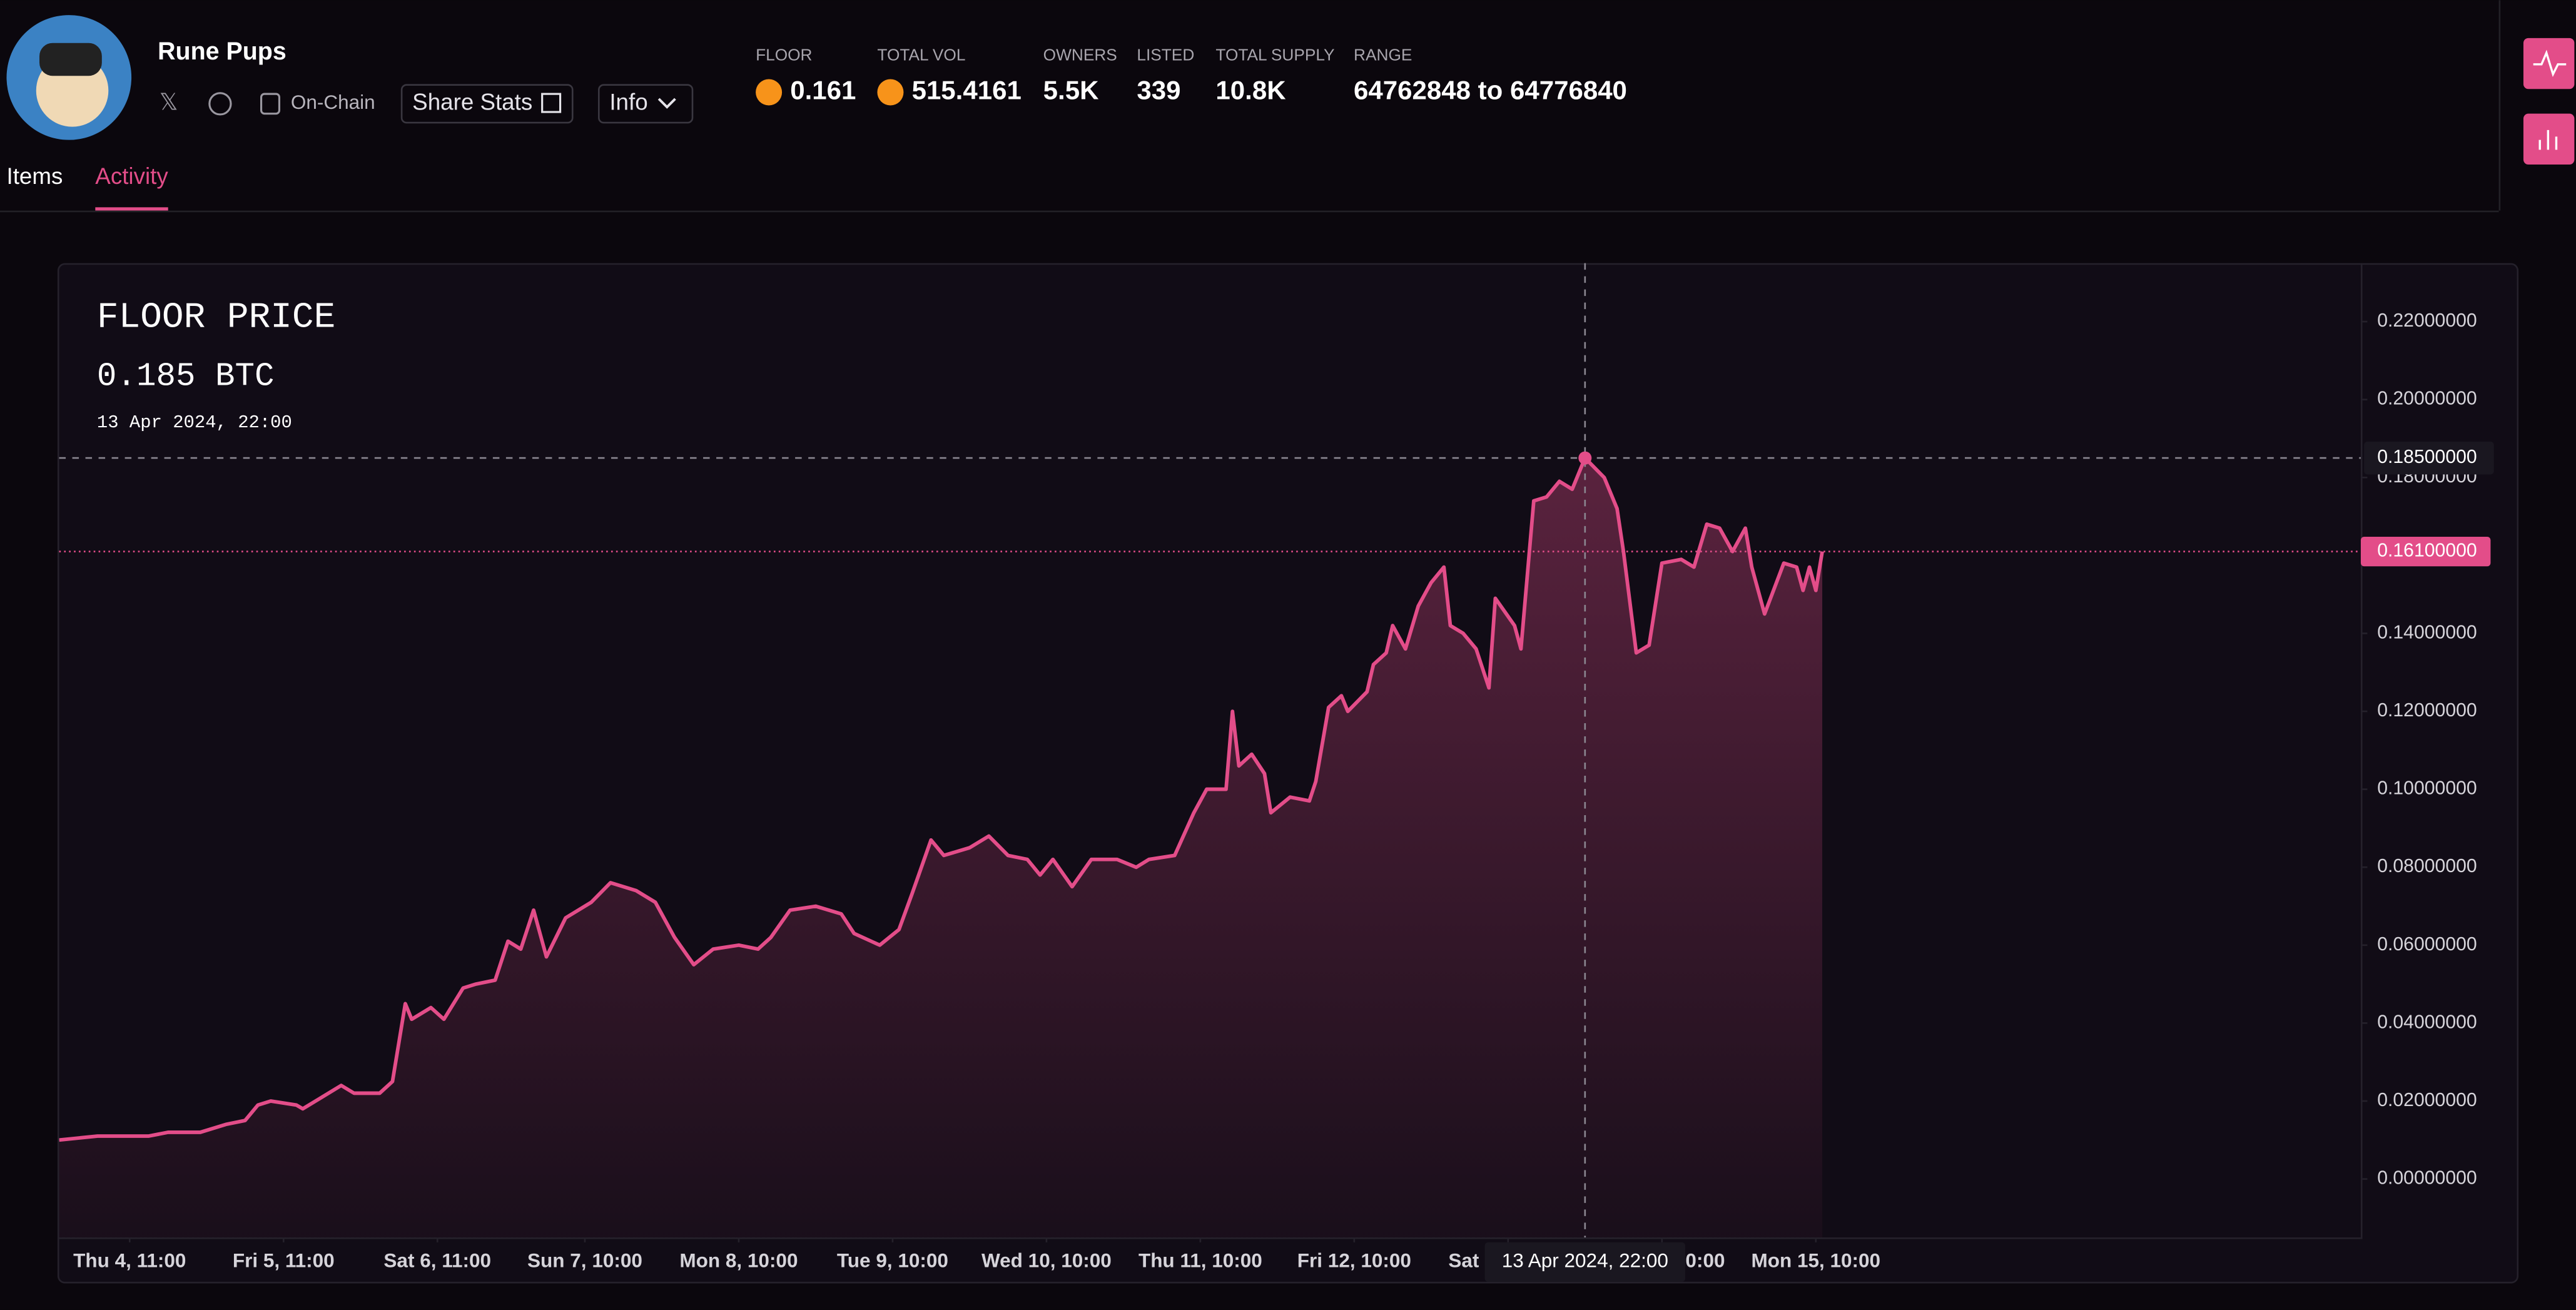 The width and height of the screenshot is (2576, 1310). Describe the element at coordinates (666, 104) in the screenshot. I see `chevron` at that location.